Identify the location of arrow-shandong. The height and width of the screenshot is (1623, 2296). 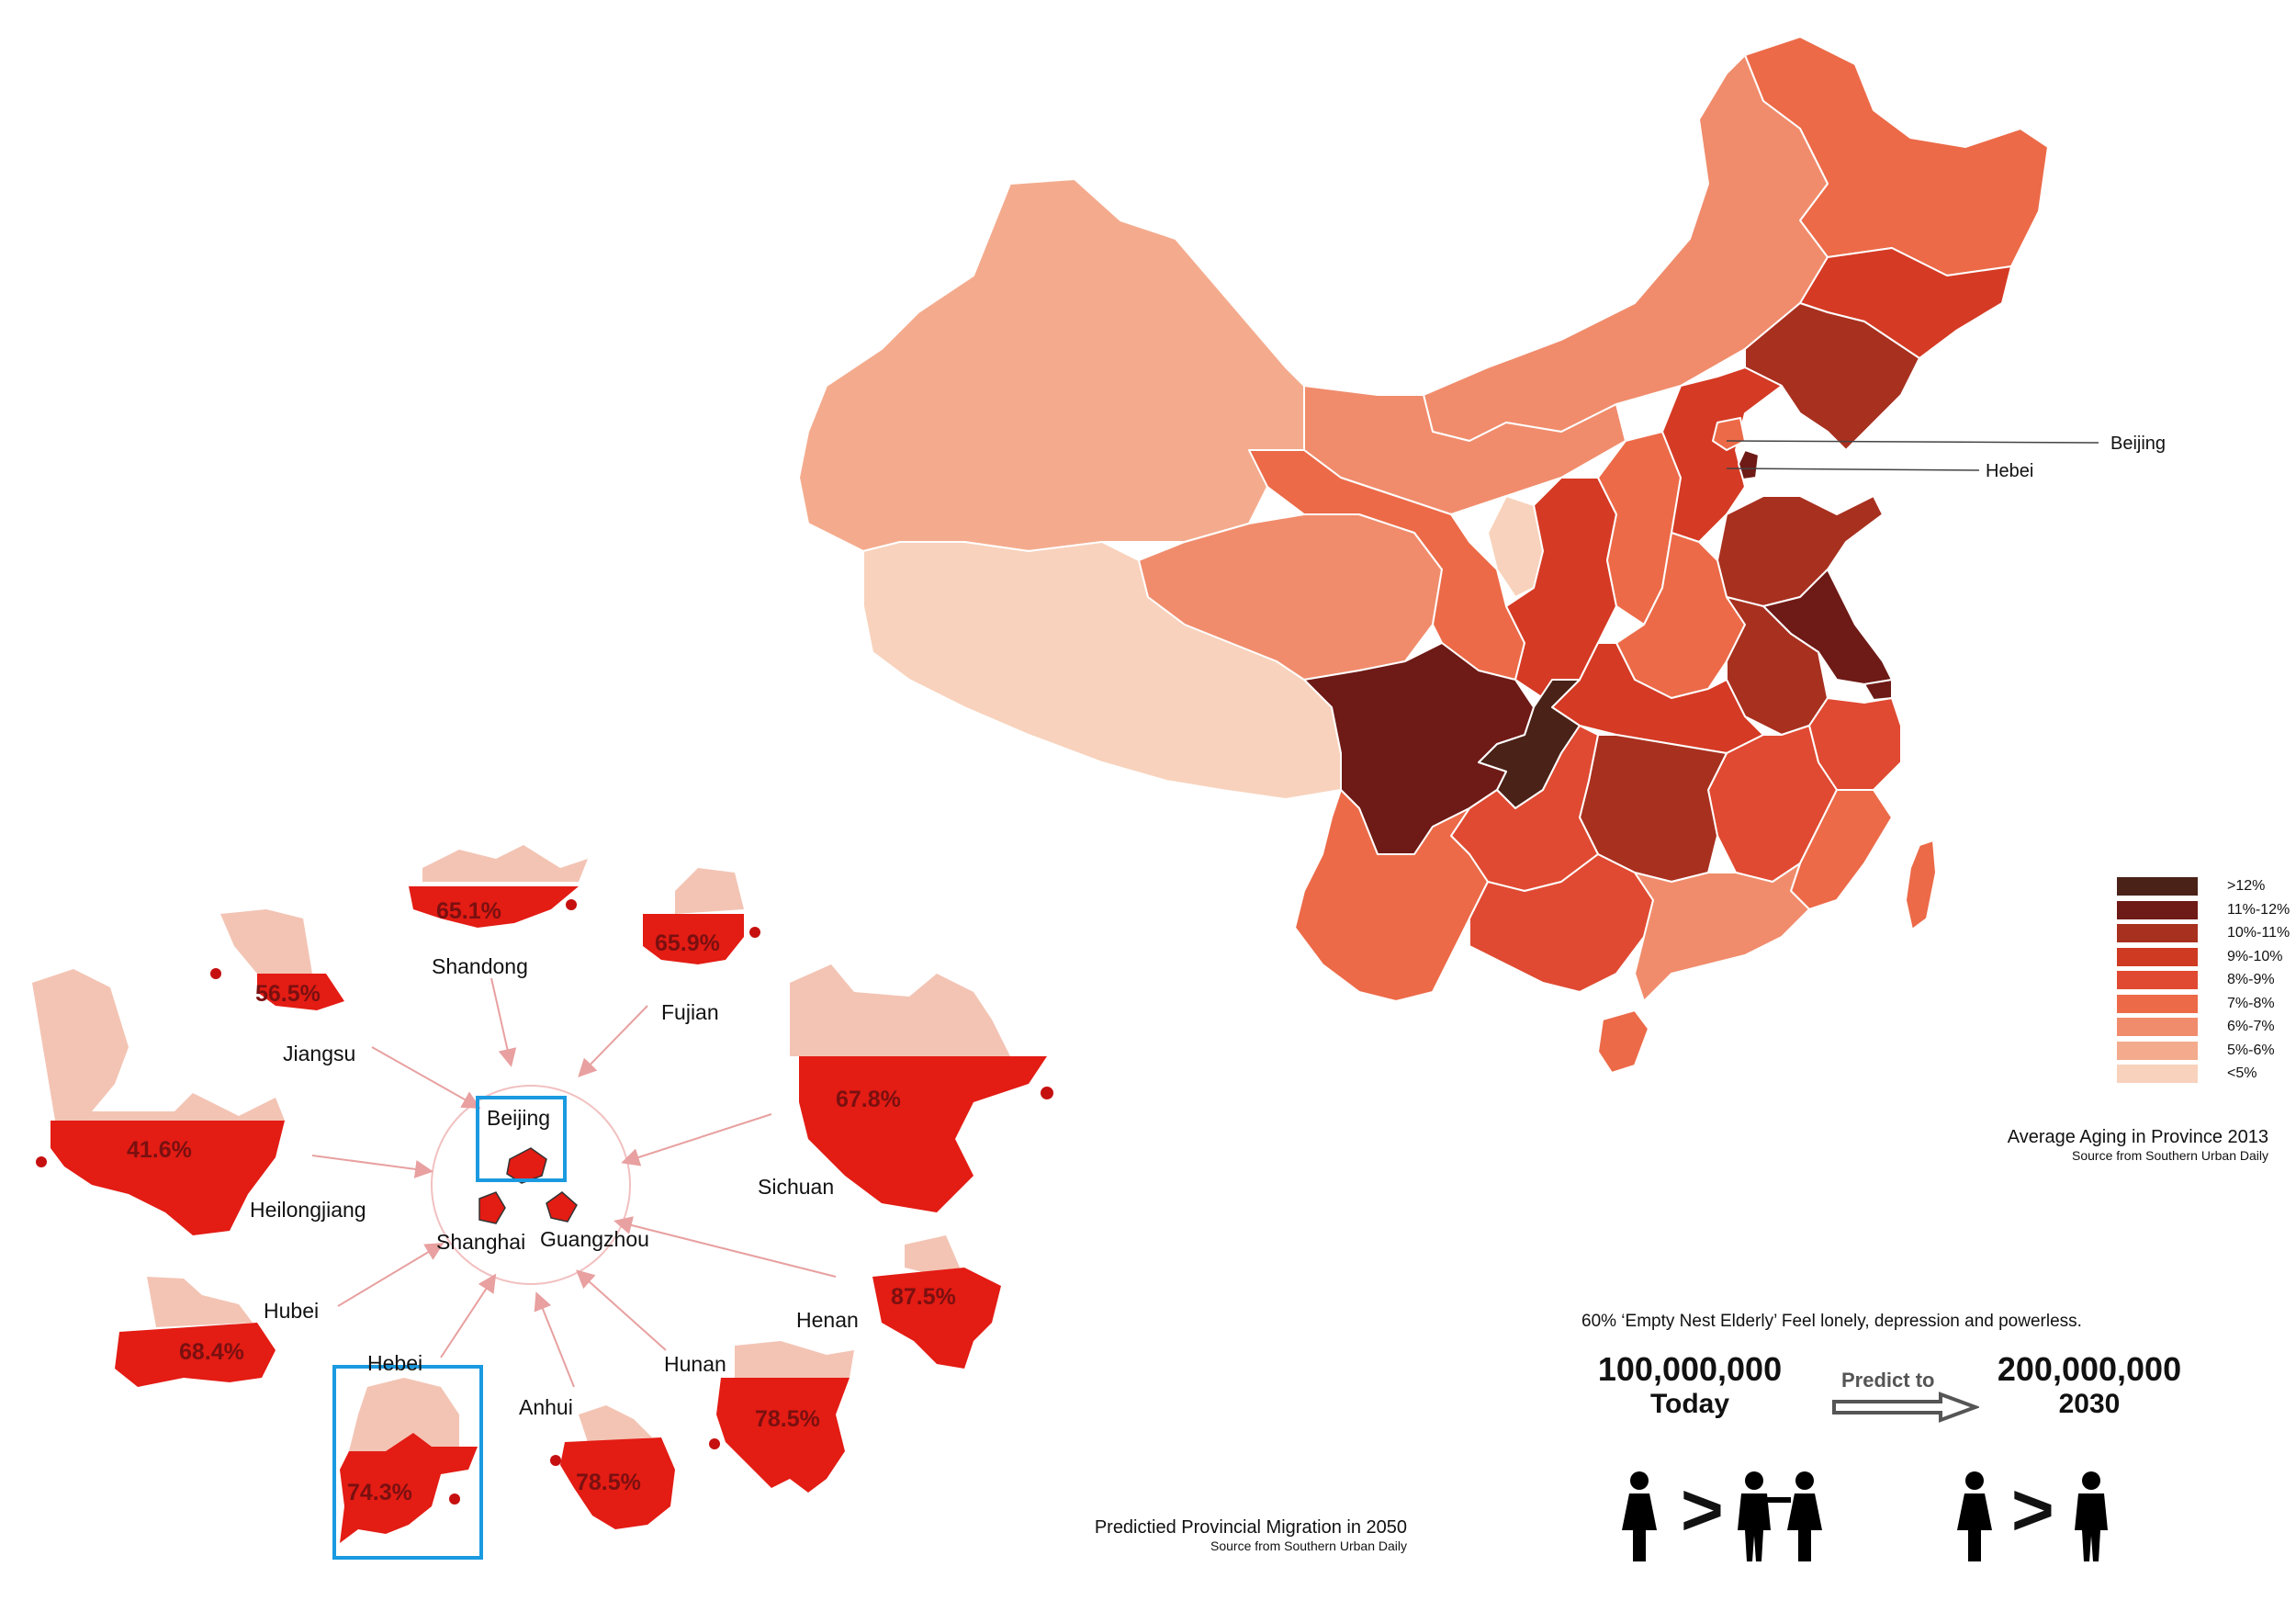
(504, 1022).